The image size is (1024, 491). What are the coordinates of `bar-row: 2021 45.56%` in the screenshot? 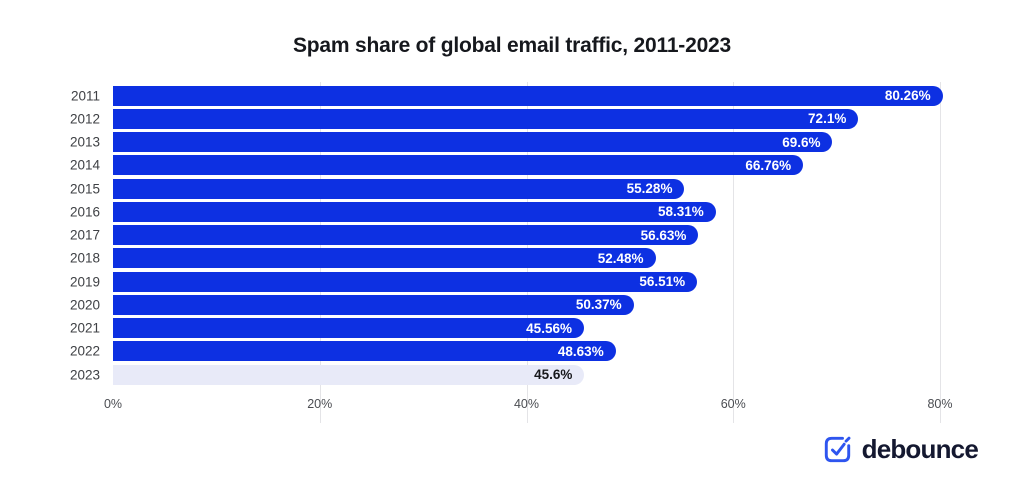 It's located at (505, 328).